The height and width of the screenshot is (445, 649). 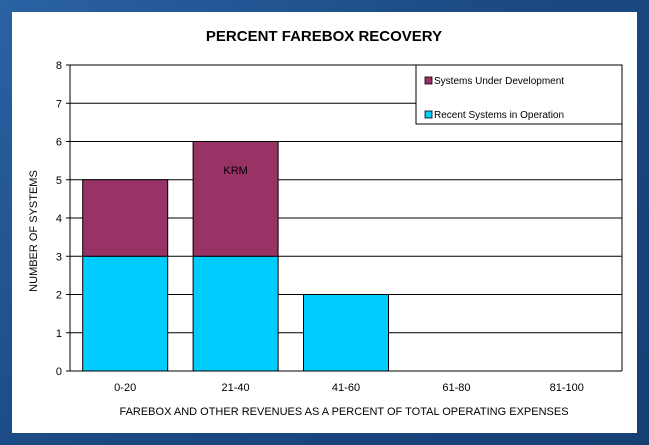 I want to click on x-tick-labels: 0-20 21-40 41-60 61-80 81-100, so click(x=349, y=388).